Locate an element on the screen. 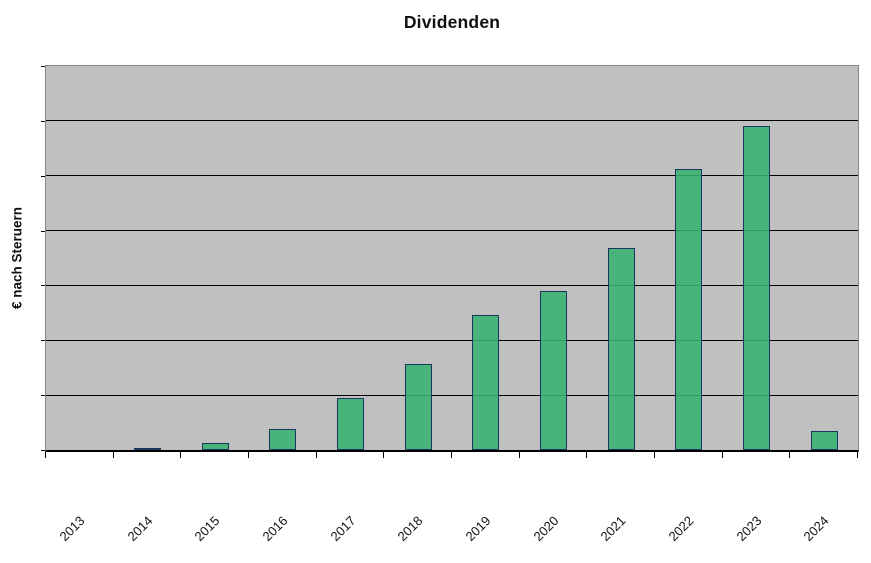  x-axis-label-2020: 2020 is located at coordinates (546, 529).